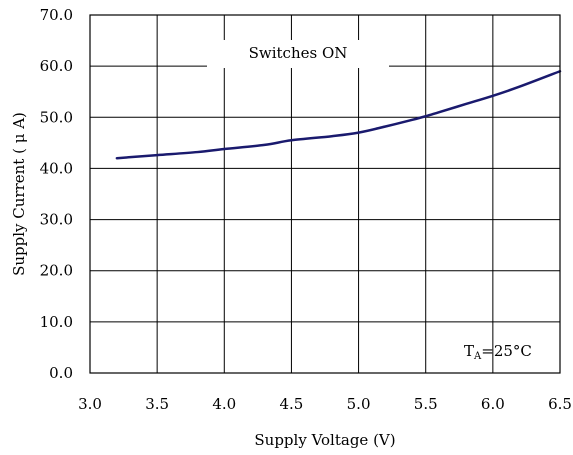 The width and height of the screenshot is (573, 455). I want to click on y-tick-label: 20.0, so click(56, 271).